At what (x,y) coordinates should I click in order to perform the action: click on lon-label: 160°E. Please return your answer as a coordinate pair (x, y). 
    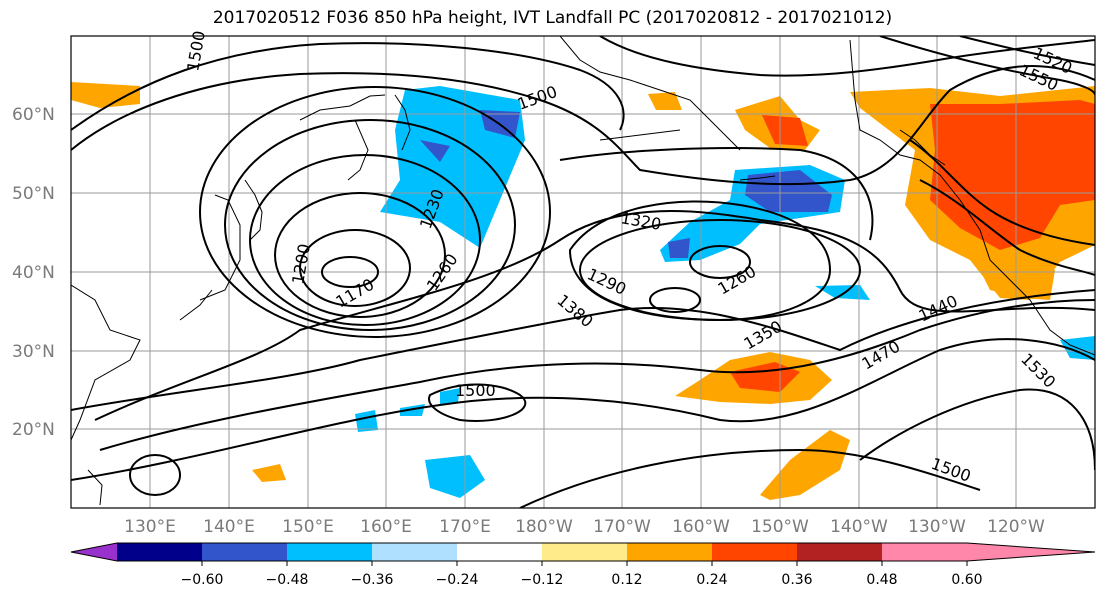
    Looking at the image, I should click on (386, 527).